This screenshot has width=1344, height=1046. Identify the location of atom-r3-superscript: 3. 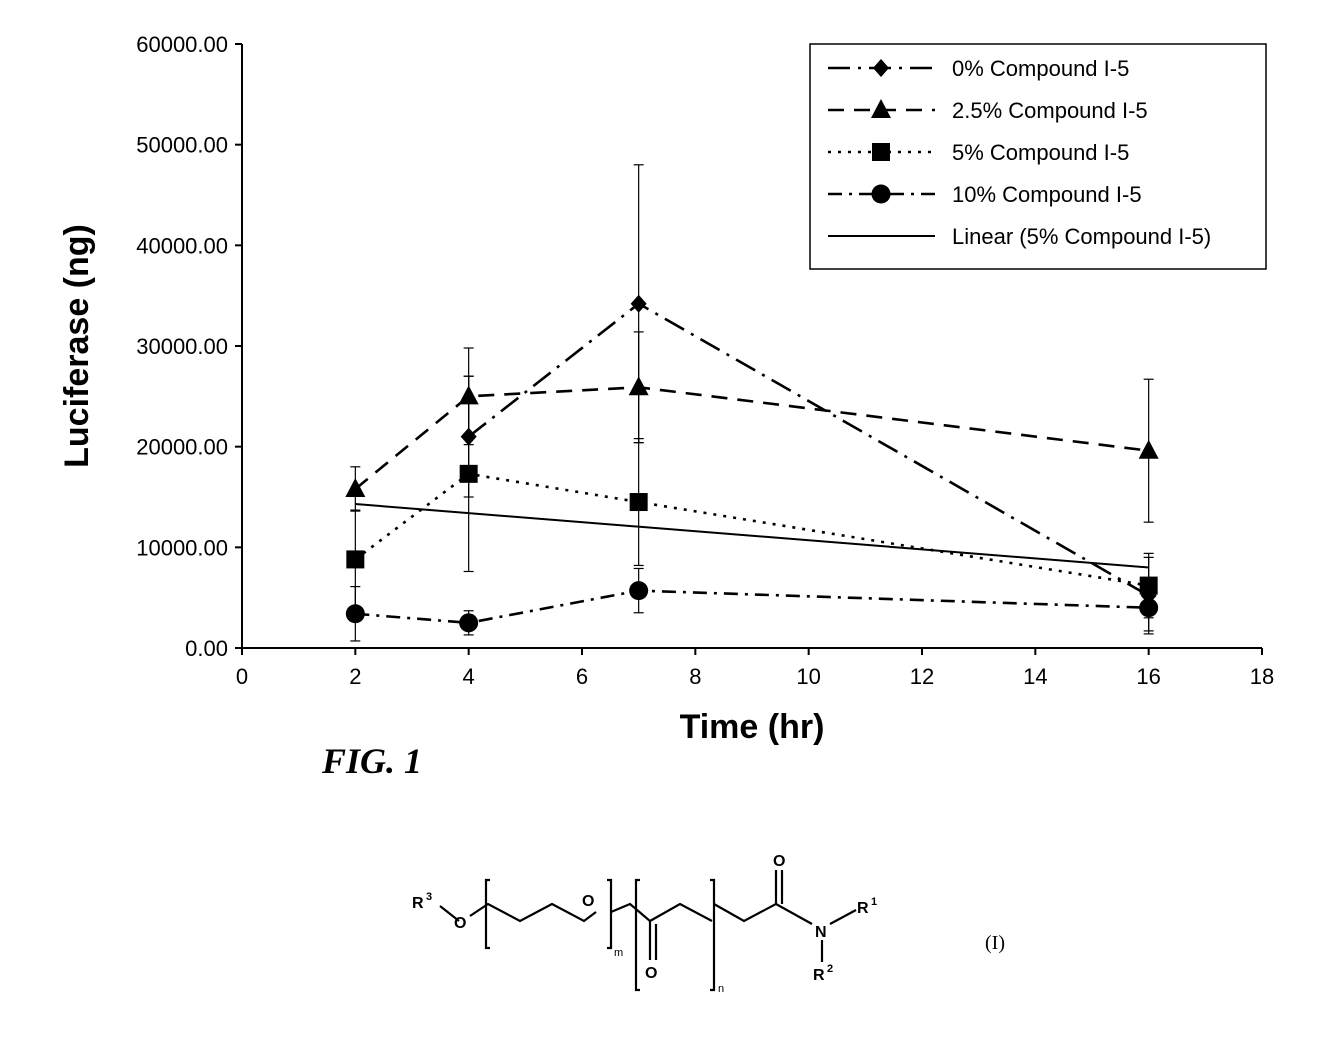
(429, 897).